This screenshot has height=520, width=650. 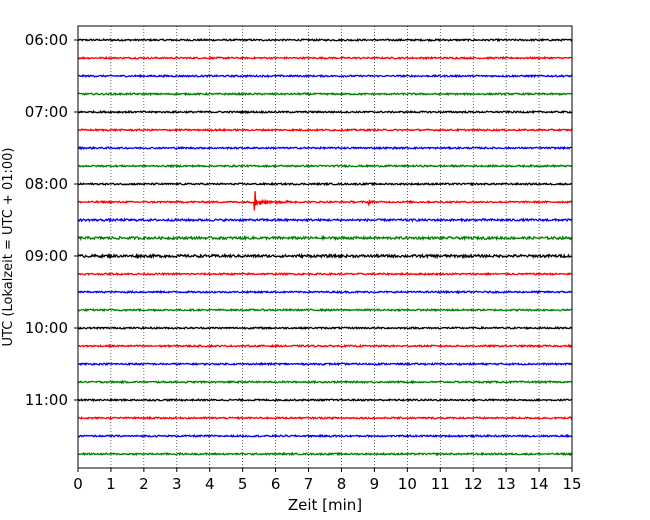 I want to click on x-tick-label: 6, so click(x=276, y=484).